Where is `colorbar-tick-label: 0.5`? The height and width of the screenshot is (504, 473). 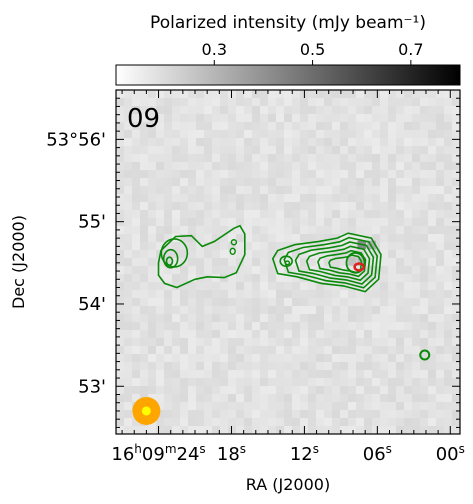
colorbar-tick-label: 0.5 is located at coordinates (312, 49).